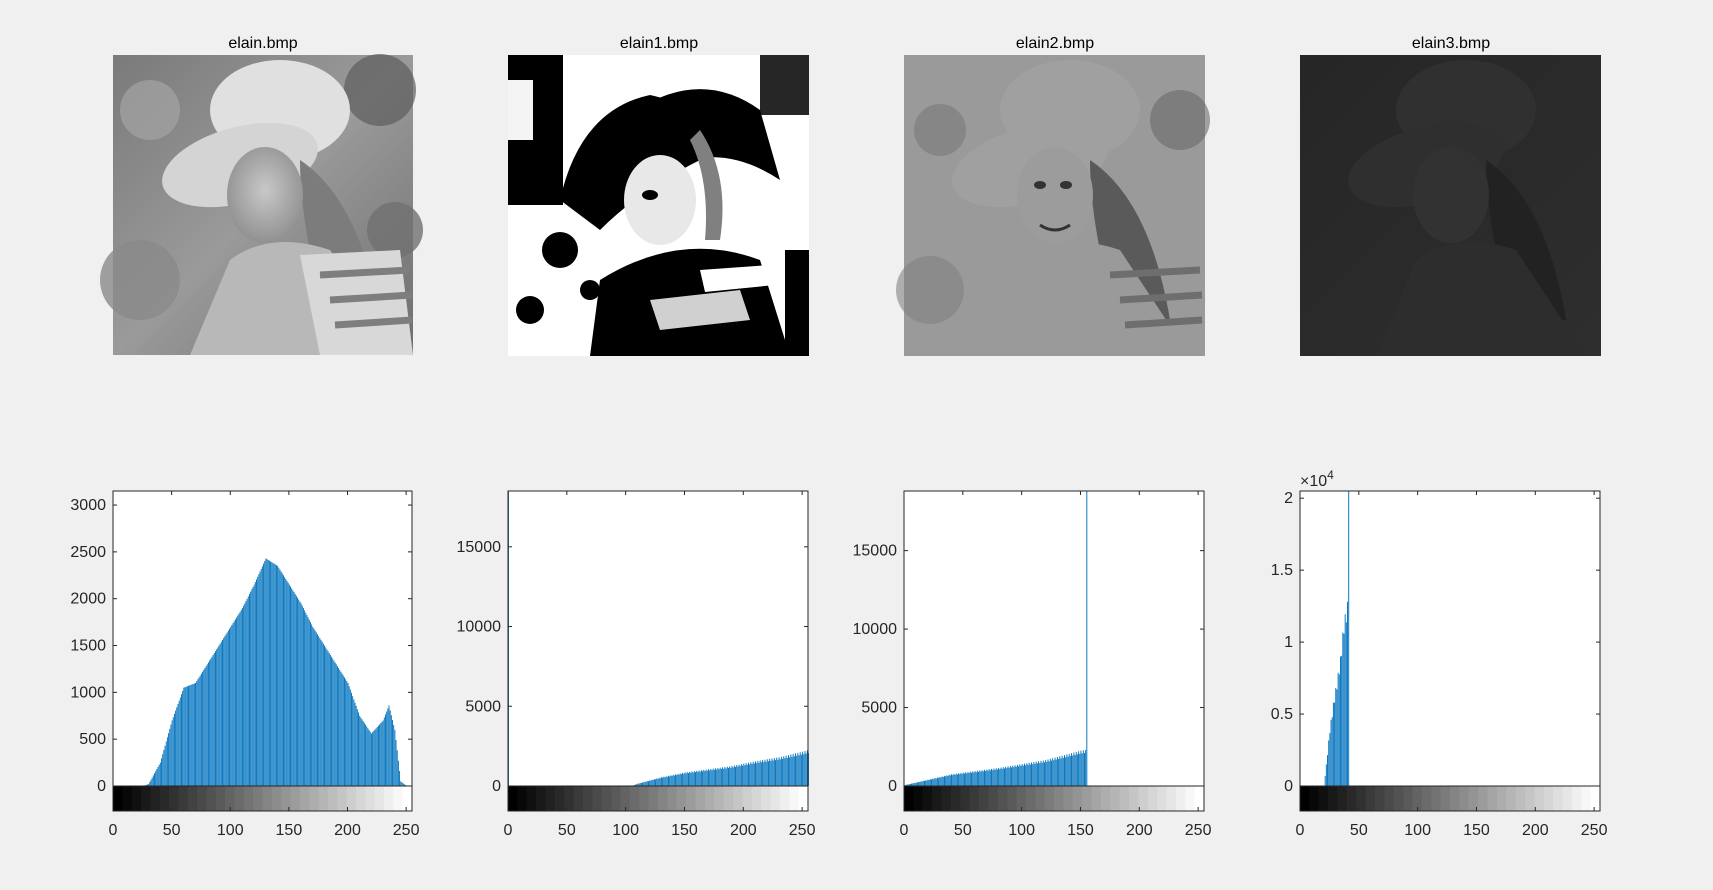 This screenshot has height=890, width=1713. What do you see at coordinates (1317, 479) in the screenshot?
I see `y-exponent-label: ×10⁴` at bounding box center [1317, 479].